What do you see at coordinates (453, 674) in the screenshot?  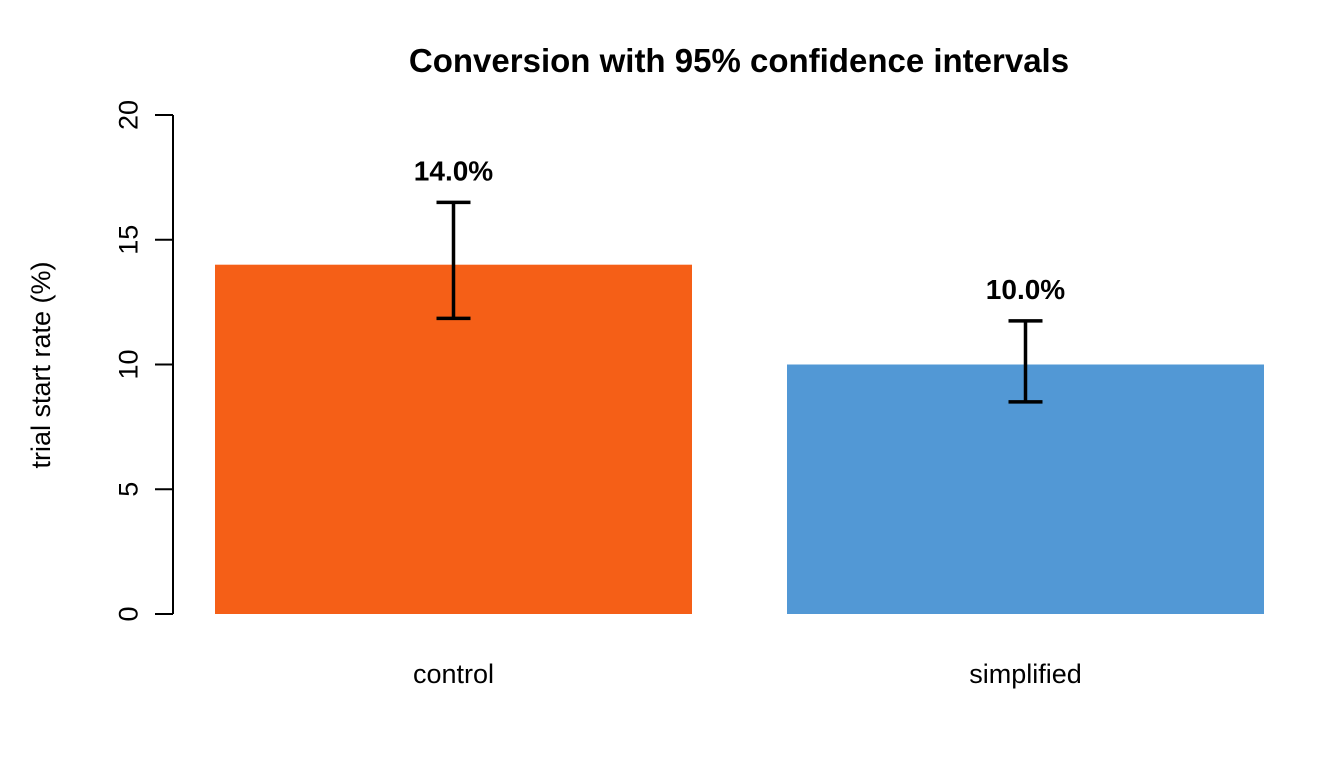 I see `category-label-control: control` at bounding box center [453, 674].